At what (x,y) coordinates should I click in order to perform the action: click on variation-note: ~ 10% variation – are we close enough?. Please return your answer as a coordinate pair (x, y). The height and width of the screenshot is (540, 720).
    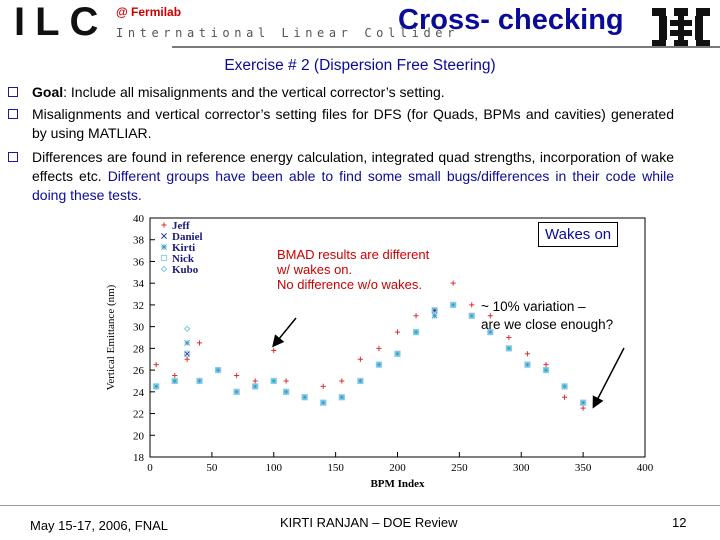
    Looking at the image, I should click on (547, 316).